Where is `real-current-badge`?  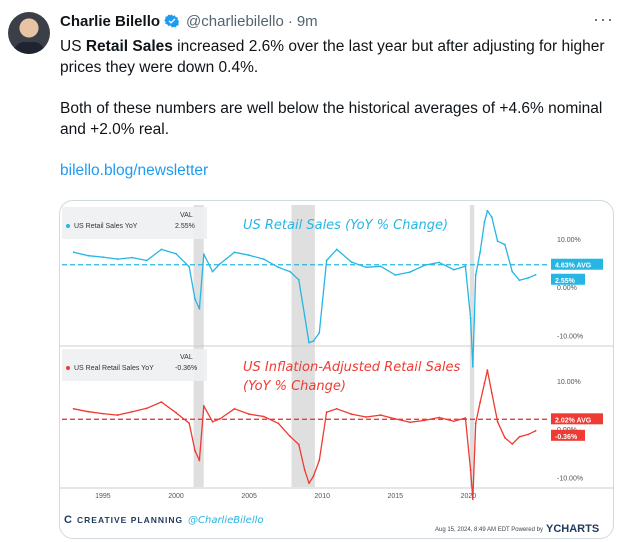 real-current-badge is located at coordinates (568, 435).